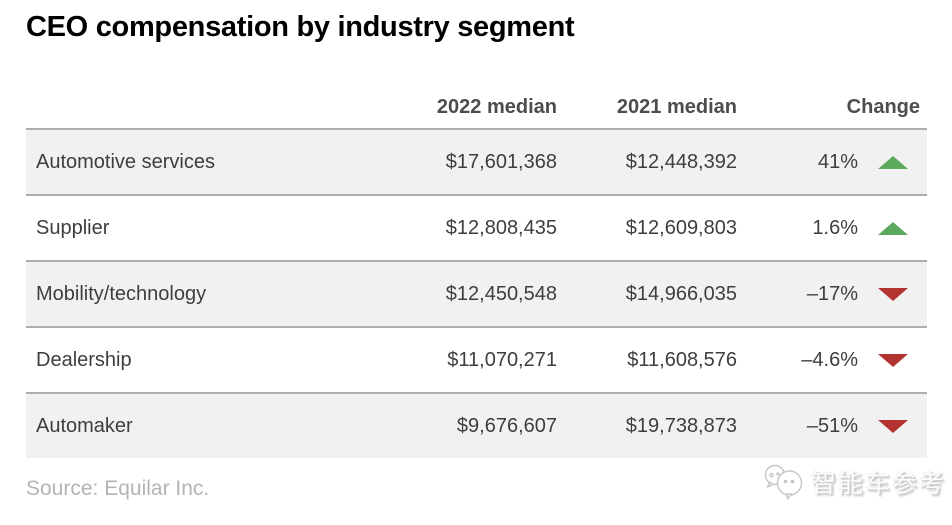 Image resolution: width=952 pixels, height=525 pixels. I want to click on value-2022-median: $12,450,548, so click(501, 293).